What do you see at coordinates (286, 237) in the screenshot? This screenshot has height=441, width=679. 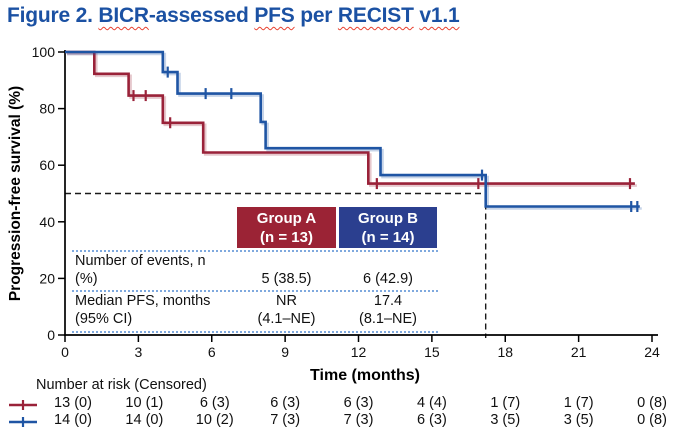 I see `group-a-header-line2: (n = 13)` at bounding box center [286, 237].